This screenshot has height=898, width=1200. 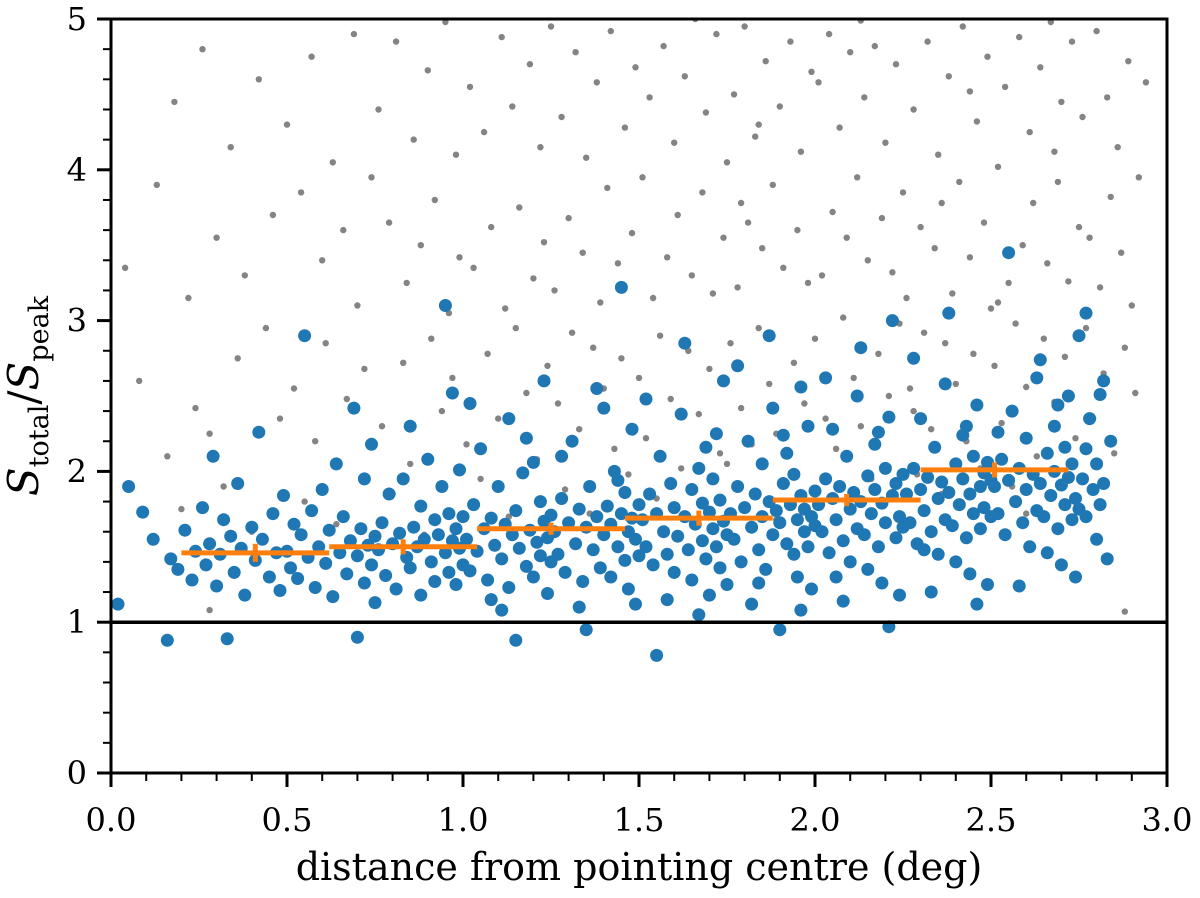 I want to click on x-tick-label: 2.0, so click(x=815, y=820).